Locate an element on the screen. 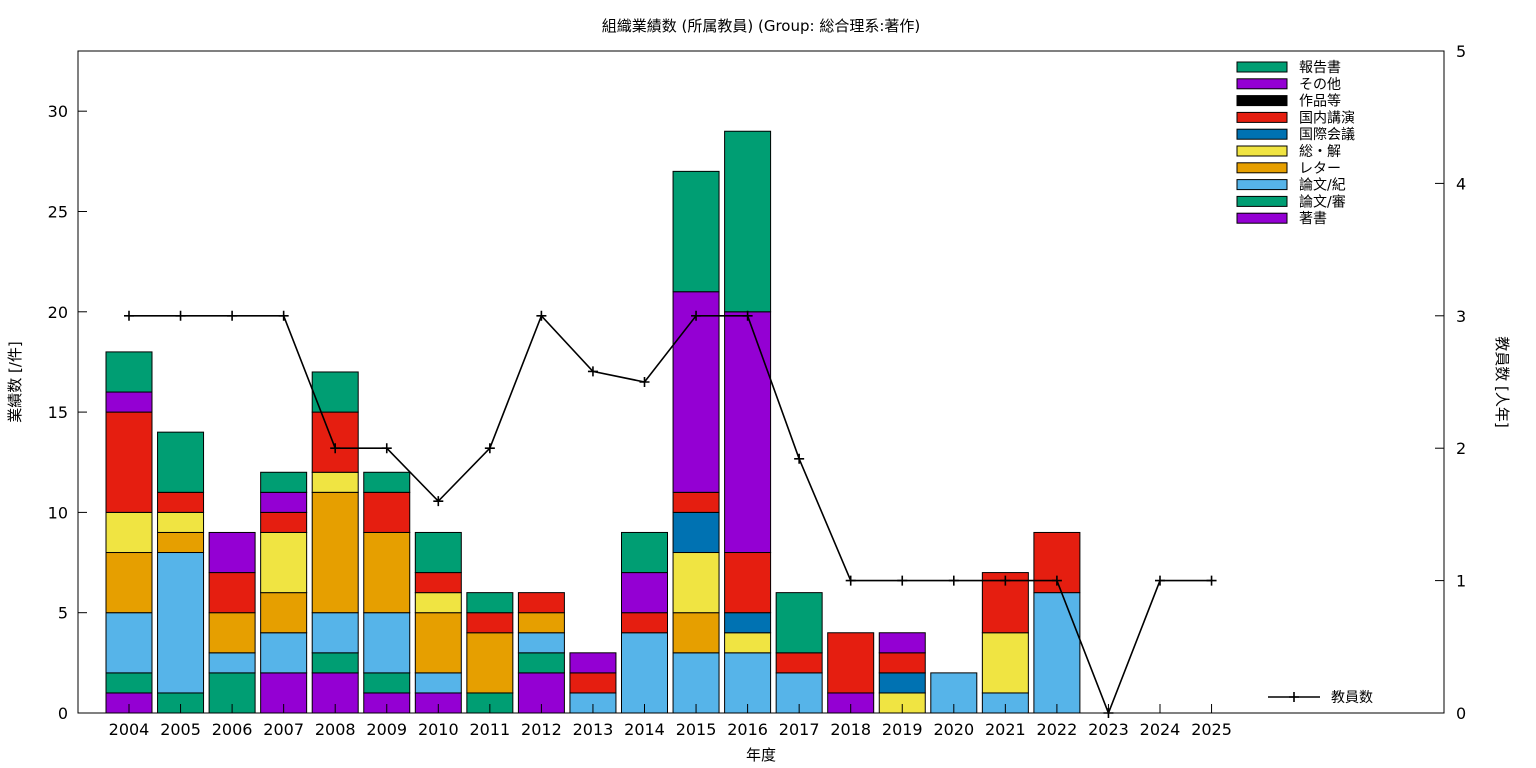 This screenshot has width=1536, height=768. faculty-line-point-2021 is located at coordinates (1005, 580).